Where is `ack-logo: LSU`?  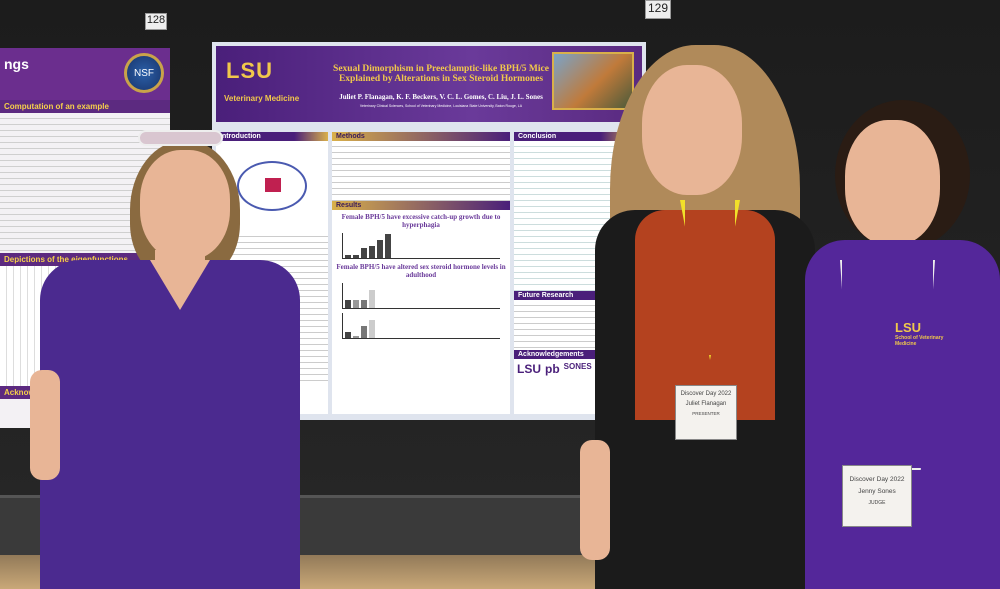
ack-logo: LSU is located at coordinates (529, 369).